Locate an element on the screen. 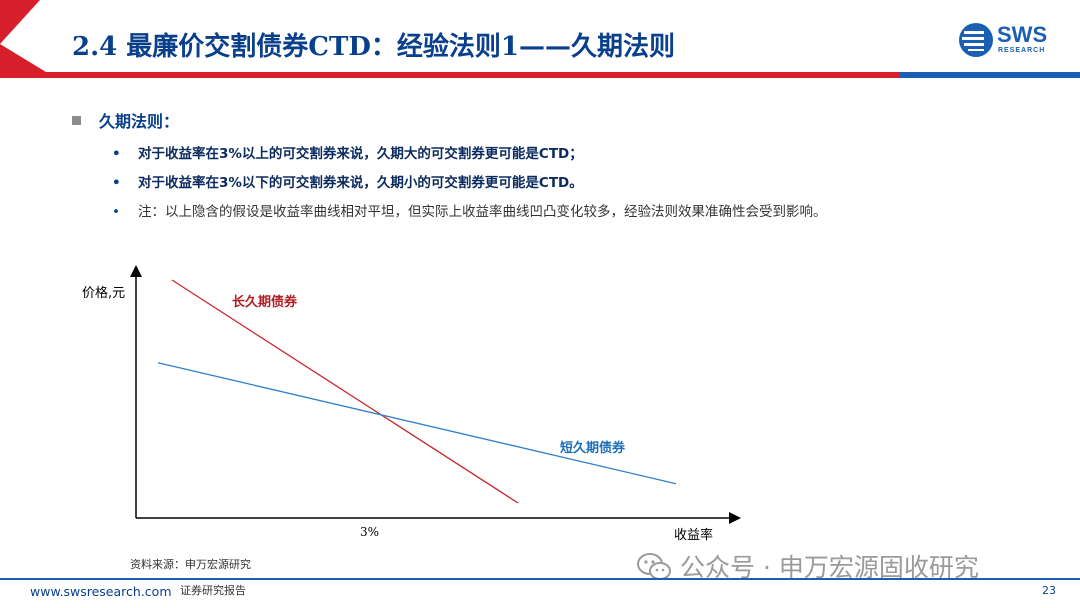 The image size is (1080, 608). bullet-item: • 对于收益率在3%以上的可交割券来说，久期大的可交割券更可能是CTD； is located at coordinates (347, 152).